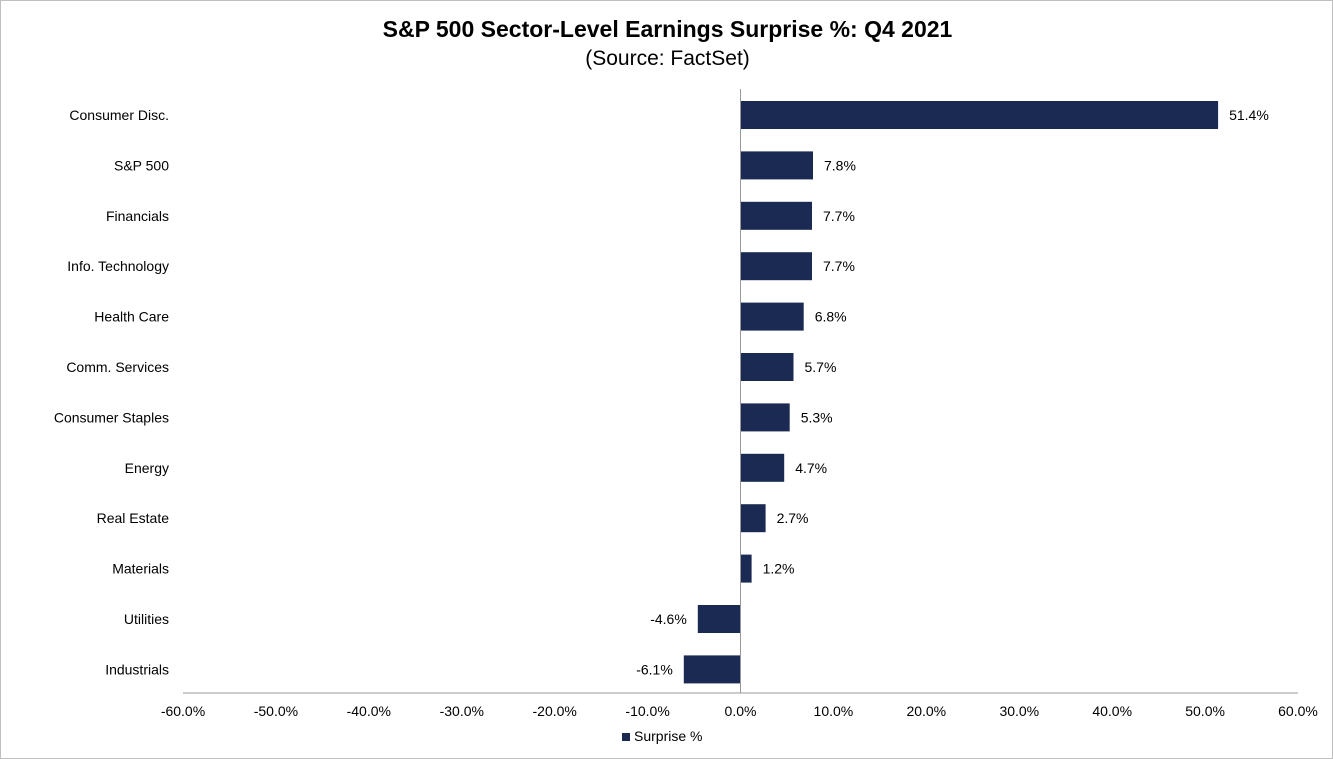  I want to click on data-label: 2.7%, so click(793, 518).